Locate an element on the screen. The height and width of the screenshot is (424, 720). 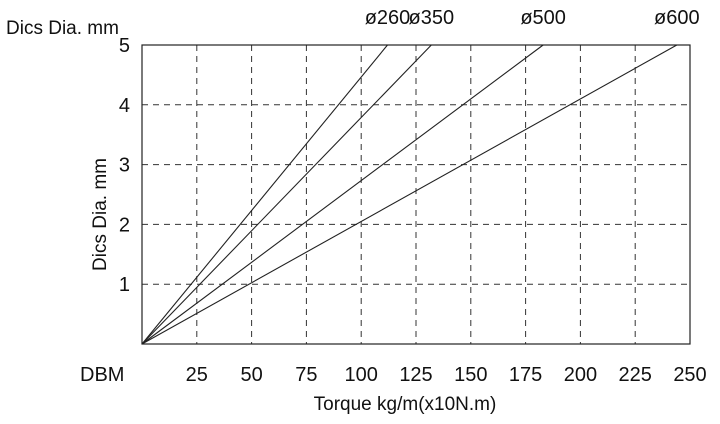
x-axis-label: Torque kg/m(x10N.m) is located at coordinates (405, 404).